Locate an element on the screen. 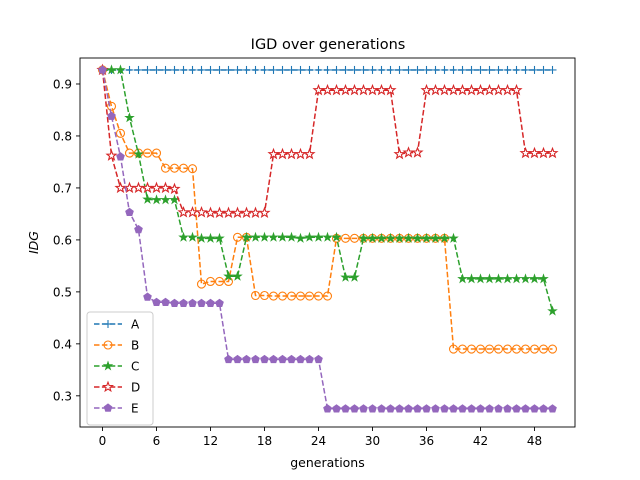 This screenshot has height=480, width=640. chart-title: IGD over generations is located at coordinates (328, 45).